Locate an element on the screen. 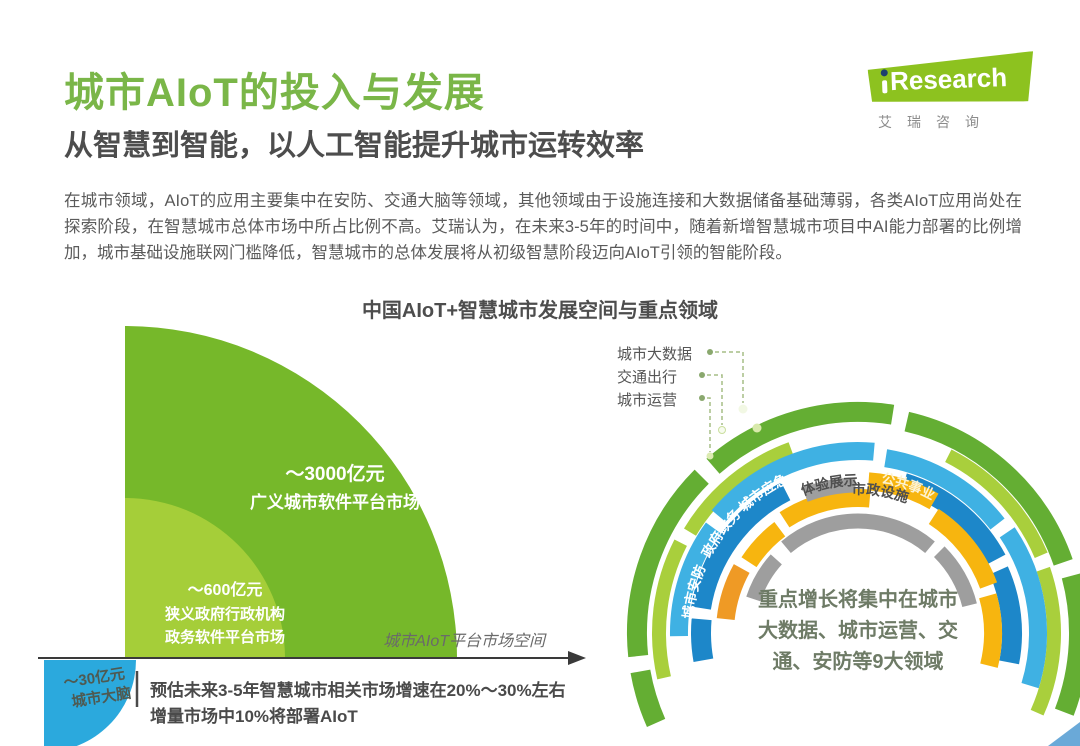  big-segment-label: 广义城市软件平台市场 is located at coordinates (335, 502).